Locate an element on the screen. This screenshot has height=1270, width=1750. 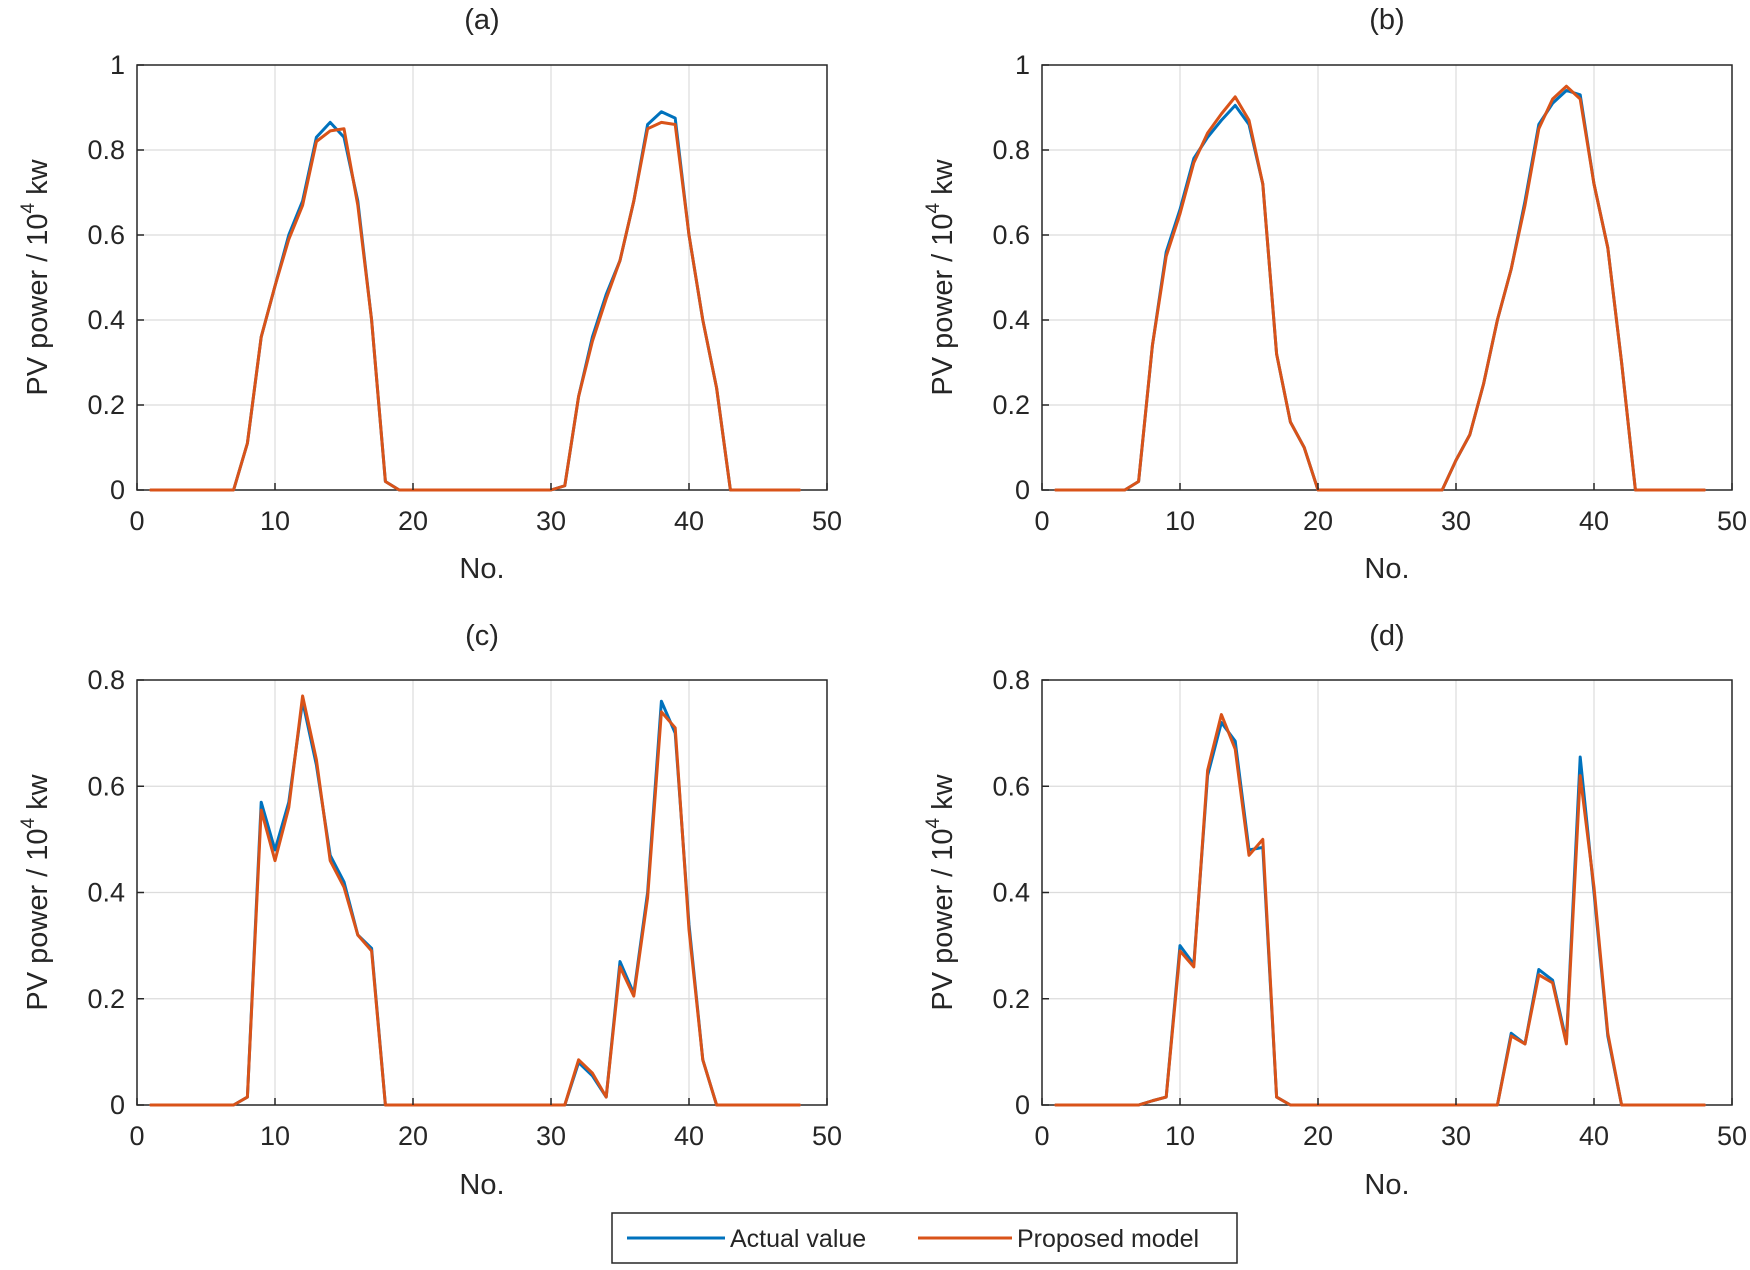
subplot-d-series-proposed-model is located at coordinates (1380, 910).